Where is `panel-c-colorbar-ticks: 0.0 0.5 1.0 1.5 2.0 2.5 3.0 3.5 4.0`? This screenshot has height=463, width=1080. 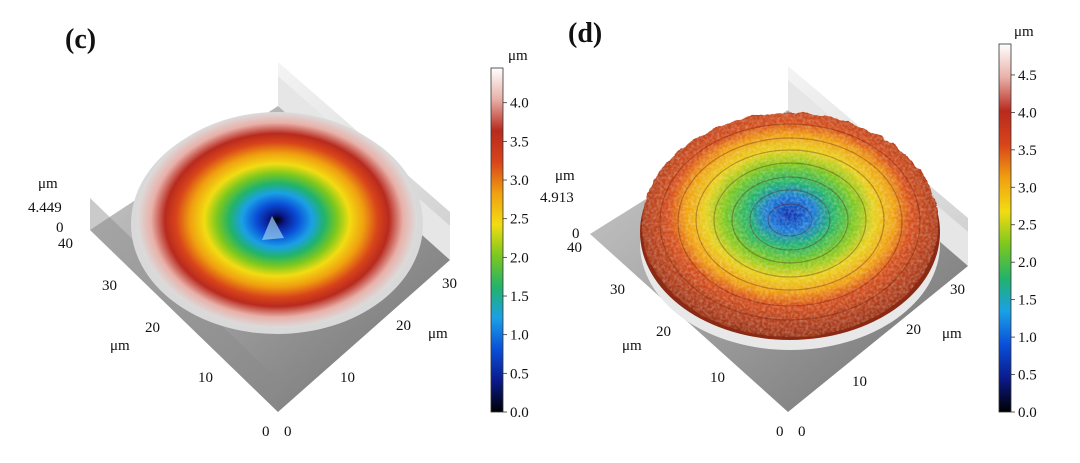 panel-c-colorbar-ticks: 0.0 0.5 1.0 1.5 2.0 2.5 3.0 3.5 4.0 is located at coordinates (516, 258).